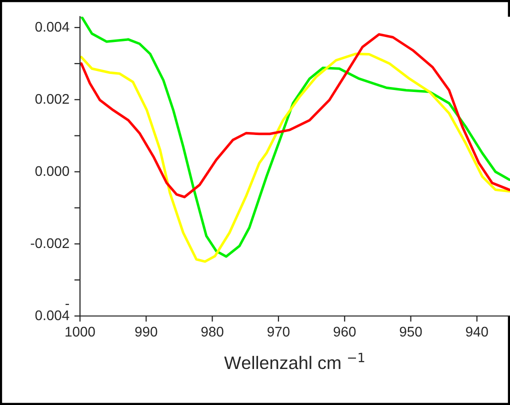  Describe the element at coordinates (52, 171) in the screenshot. I see `y-tick-label: 0.000` at that location.